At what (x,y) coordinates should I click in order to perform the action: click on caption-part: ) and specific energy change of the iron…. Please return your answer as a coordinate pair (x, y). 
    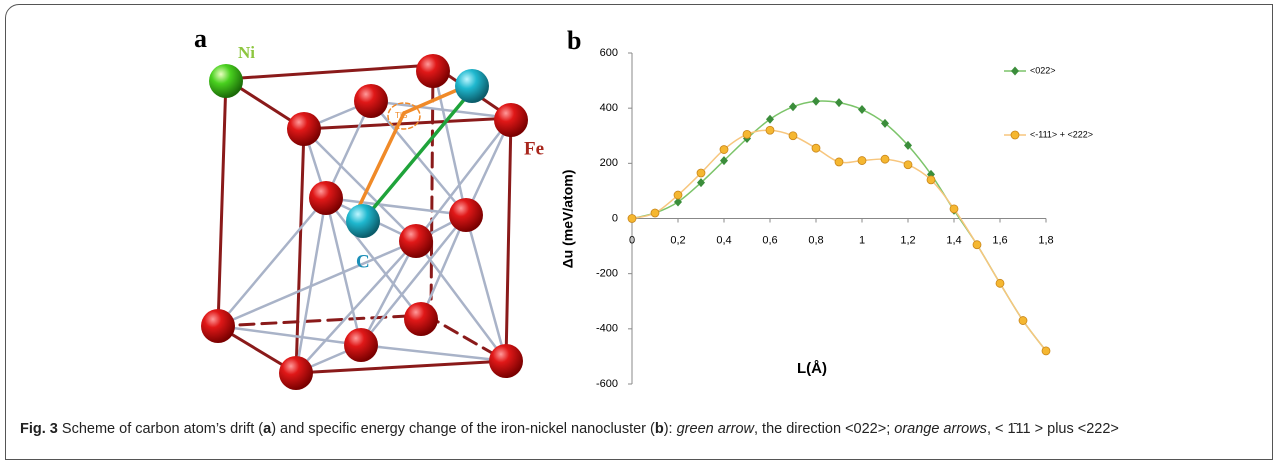
    Looking at the image, I should click on (463, 429).